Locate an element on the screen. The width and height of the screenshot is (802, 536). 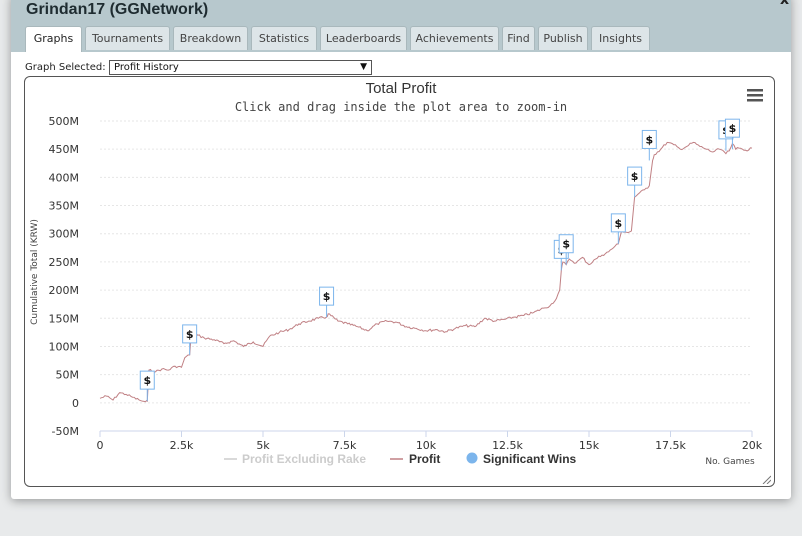
chart-title: Total Profit is located at coordinates (402, 88).